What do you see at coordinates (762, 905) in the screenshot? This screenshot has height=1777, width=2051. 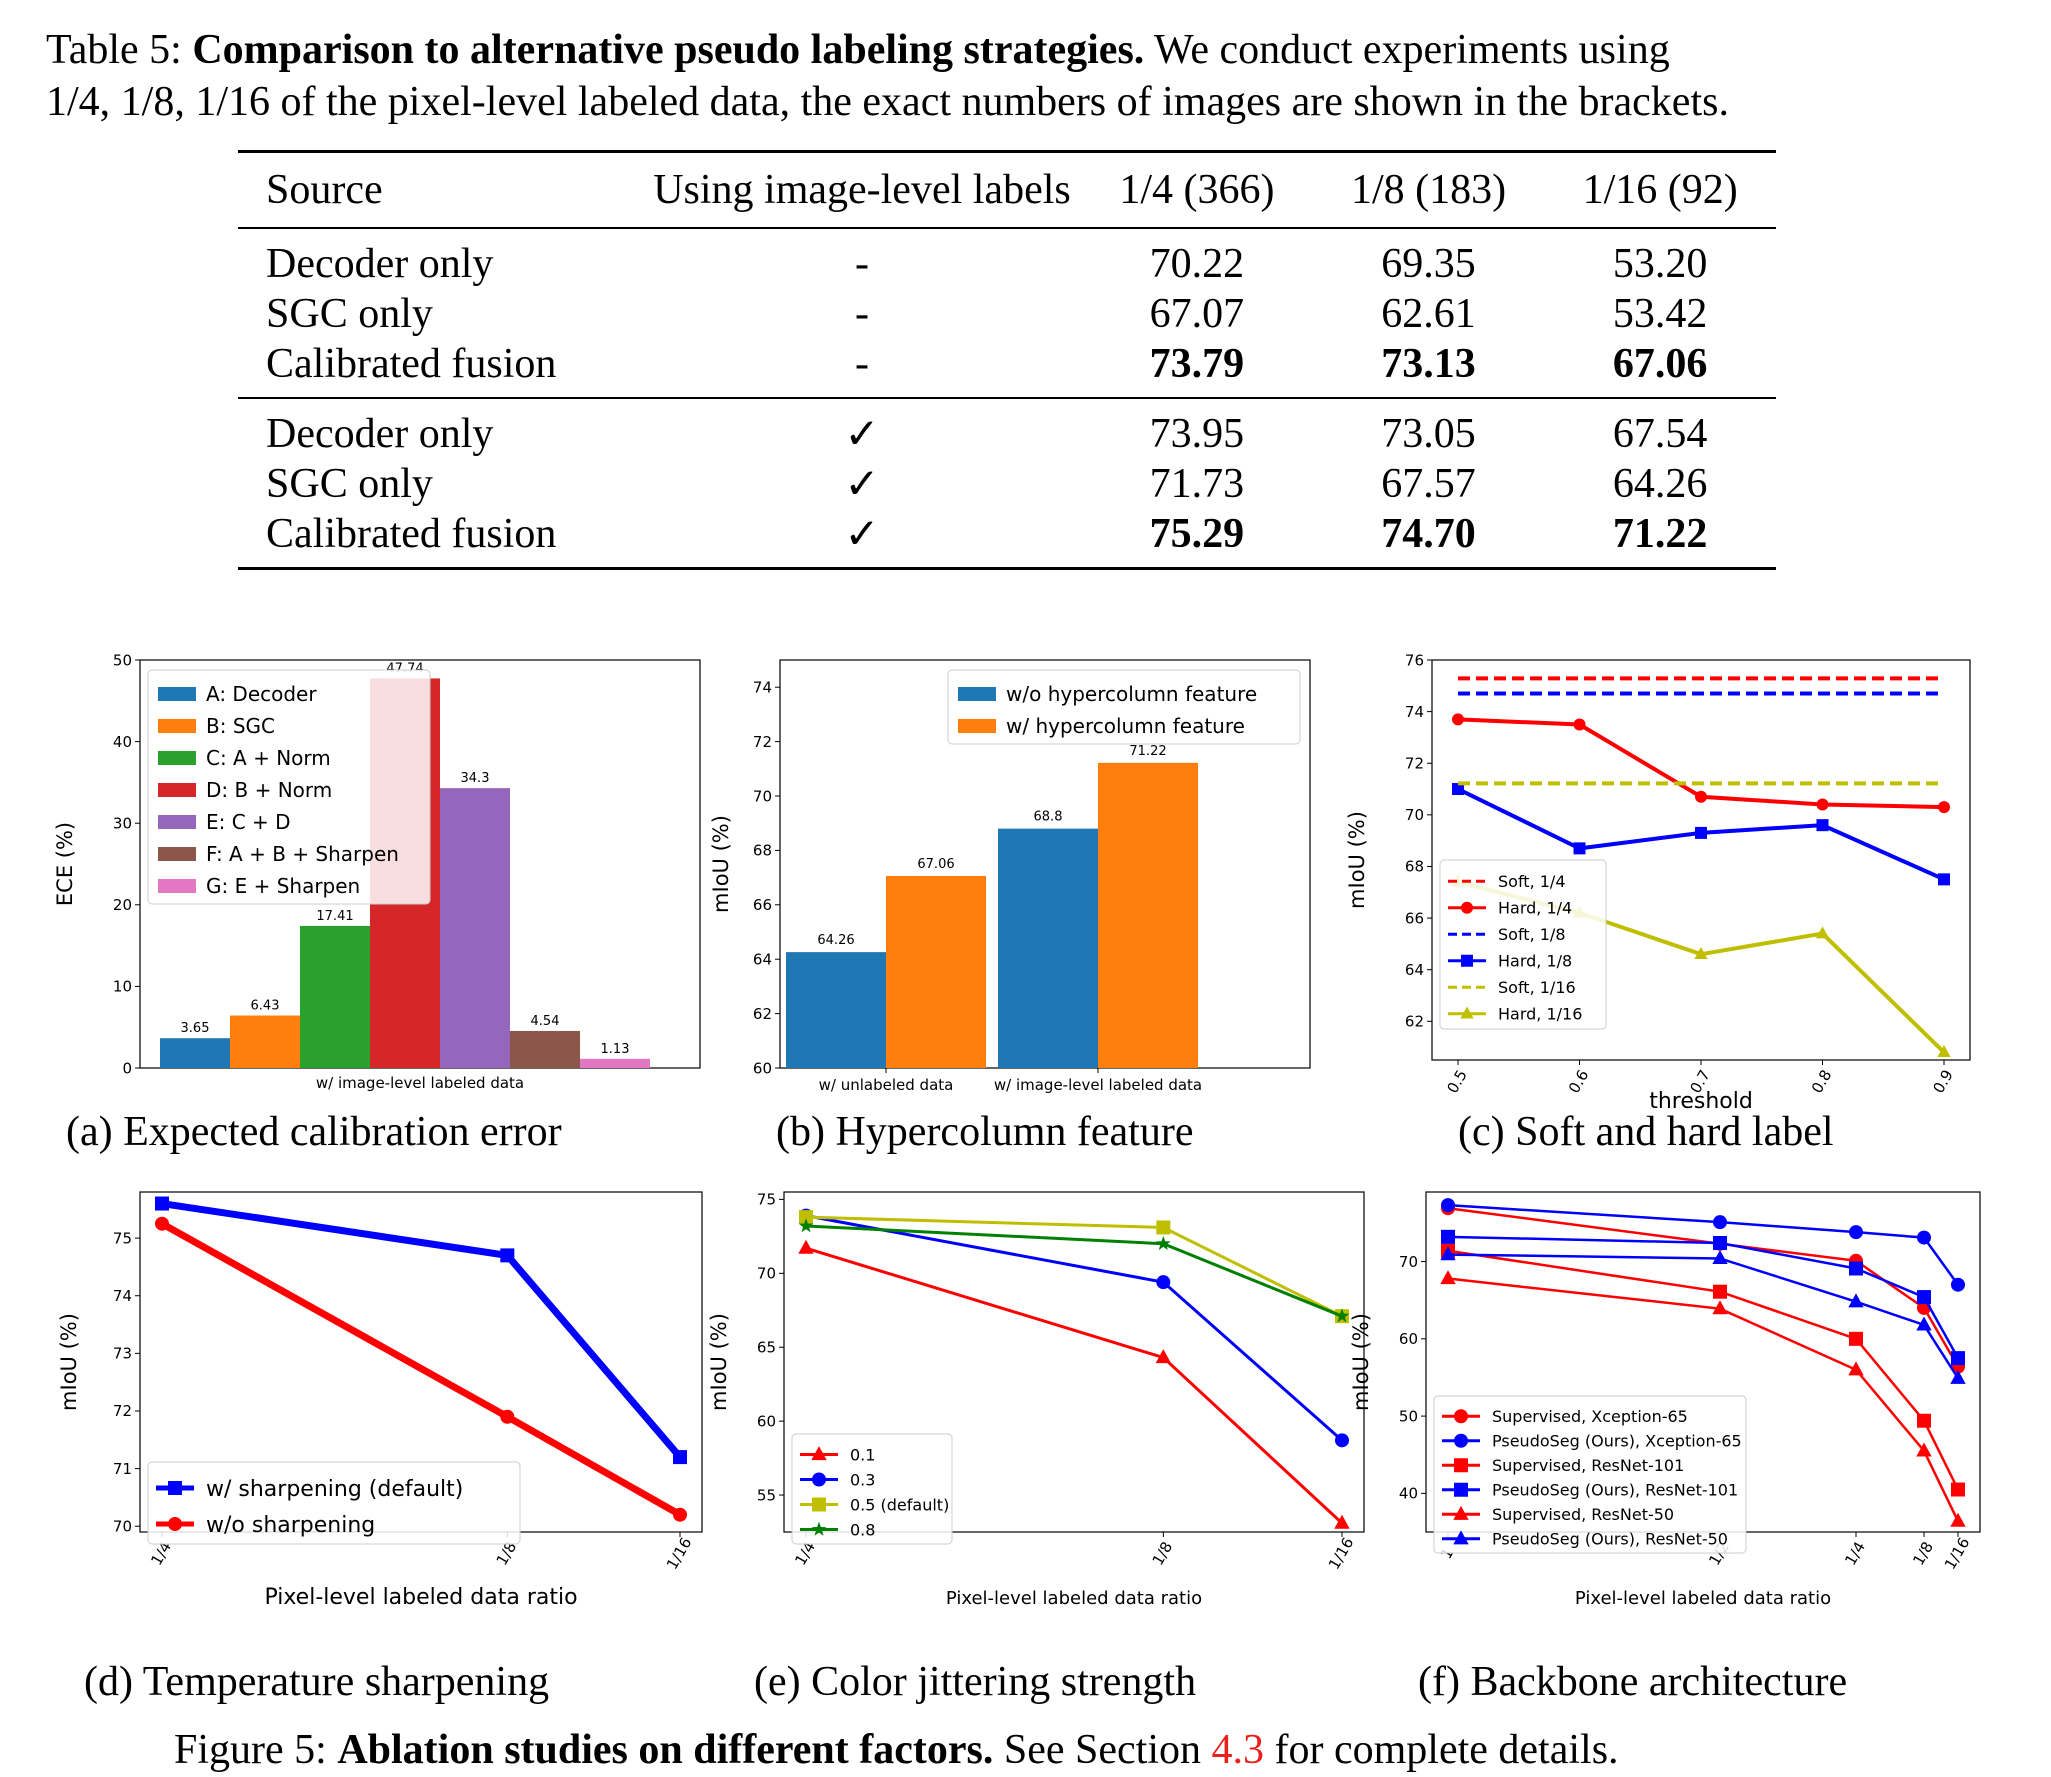 I see `y-tick-label: 66` at bounding box center [762, 905].